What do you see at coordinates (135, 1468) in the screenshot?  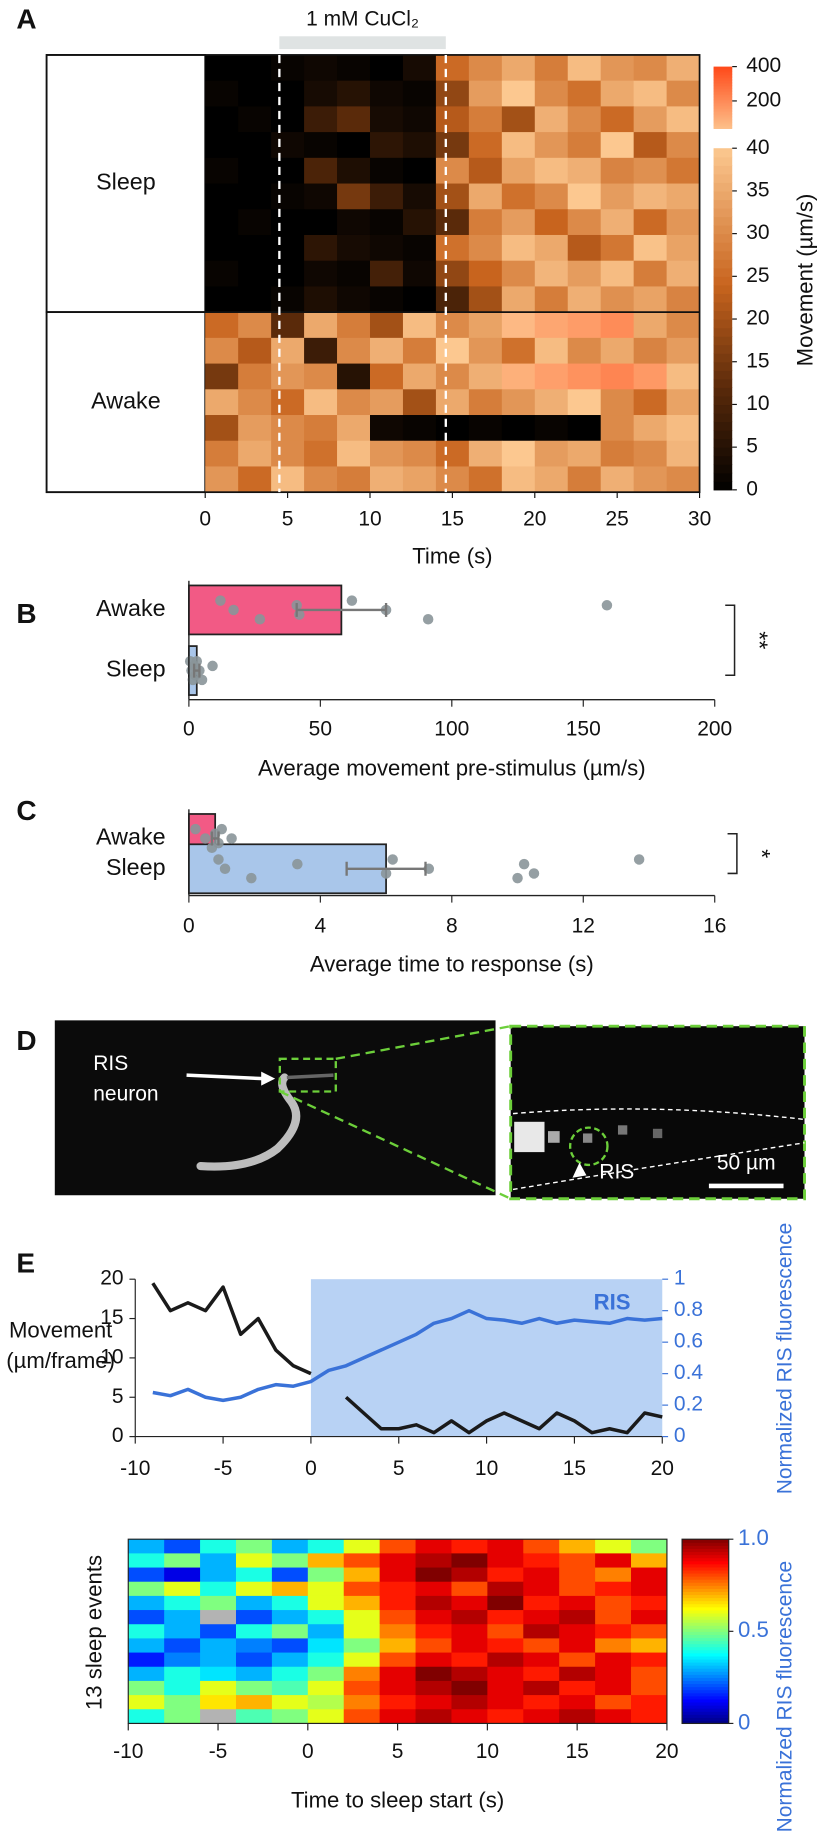 I see `x-tick-label: -10` at bounding box center [135, 1468].